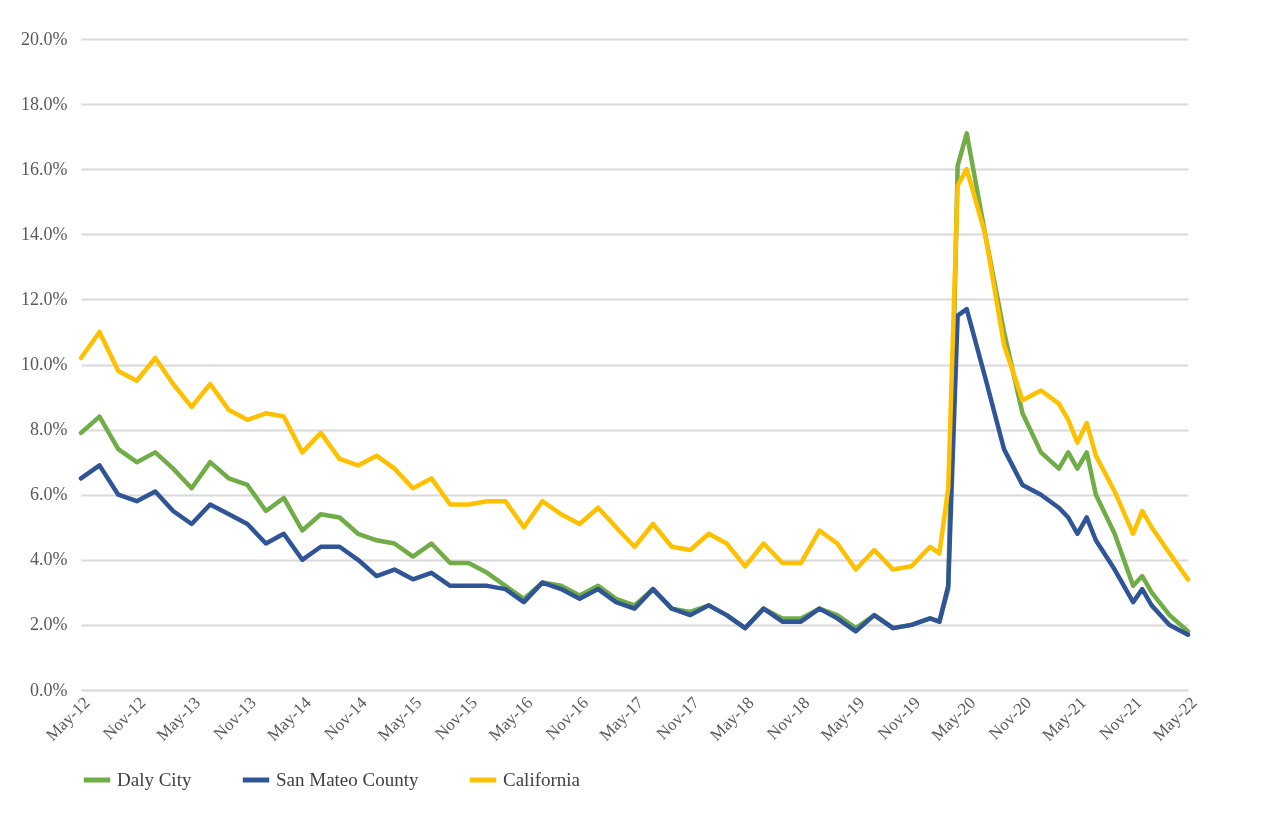 This screenshot has width=1271, height=817. Describe the element at coordinates (49, 494) in the screenshot. I see `y-tick-label: 6.0%` at that location.